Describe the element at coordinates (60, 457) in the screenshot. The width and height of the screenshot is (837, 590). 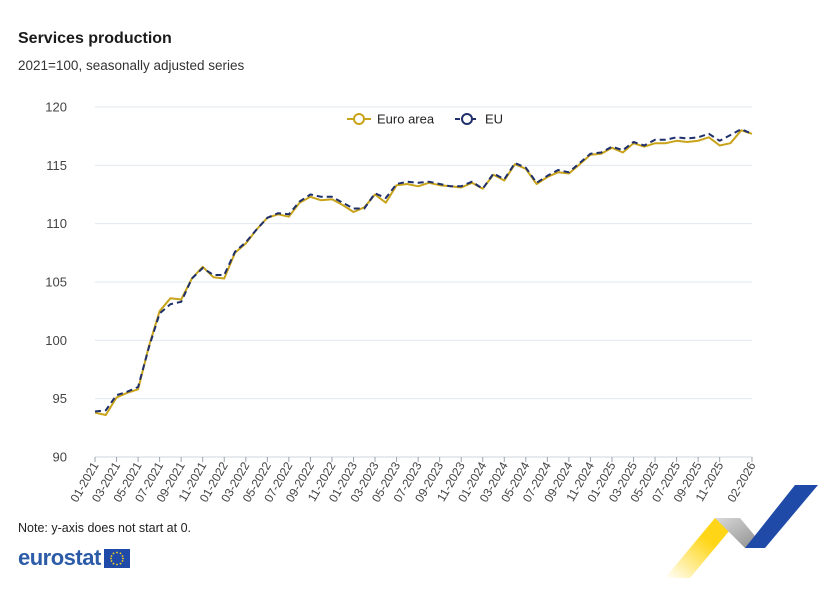
I see `y-tick-label: 90` at that location.